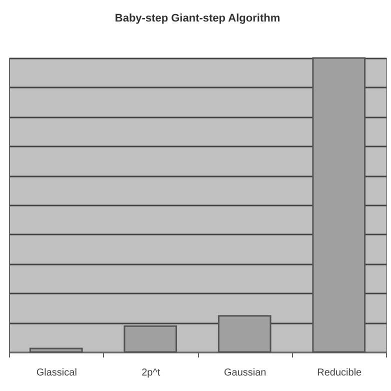  What do you see at coordinates (56, 373) in the screenshot?
I see `x-tick-label: Glassical` at bounding box center [56, 373].